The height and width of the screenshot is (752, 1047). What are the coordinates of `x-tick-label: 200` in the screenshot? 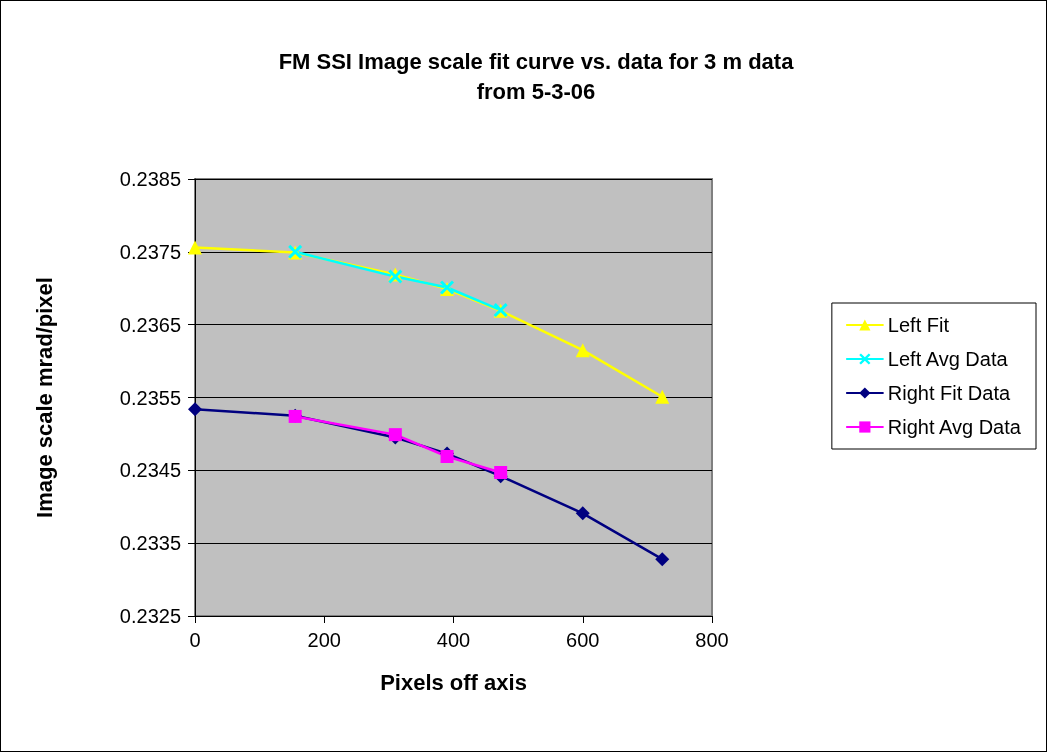 It's located at (324, 640).